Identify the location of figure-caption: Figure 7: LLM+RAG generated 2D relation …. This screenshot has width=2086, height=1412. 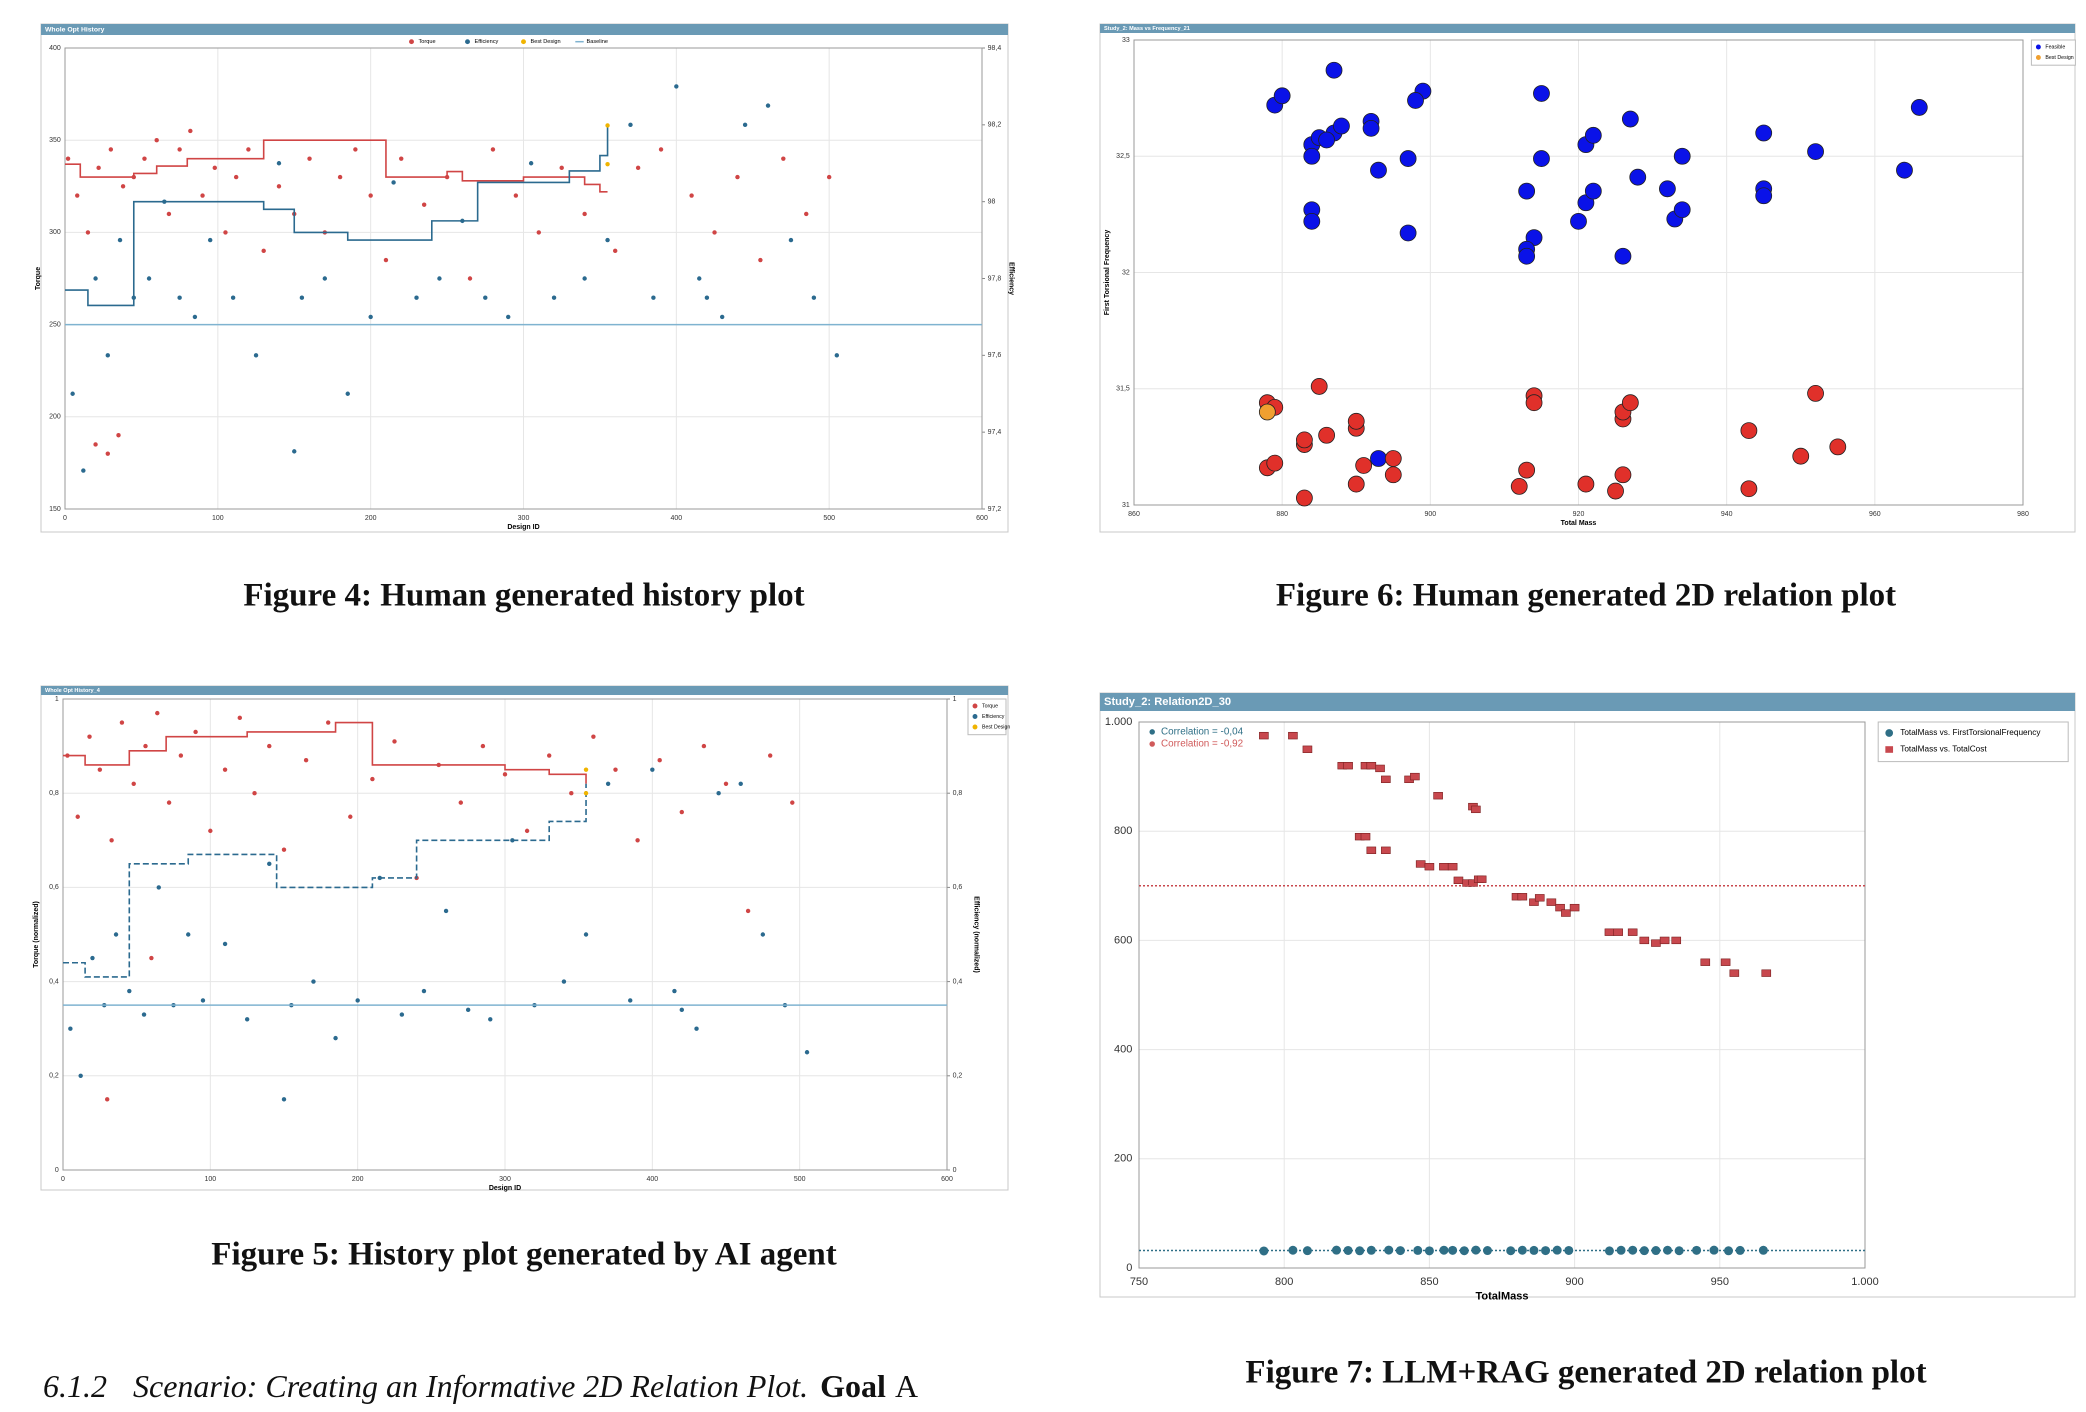
(1585, 1373).